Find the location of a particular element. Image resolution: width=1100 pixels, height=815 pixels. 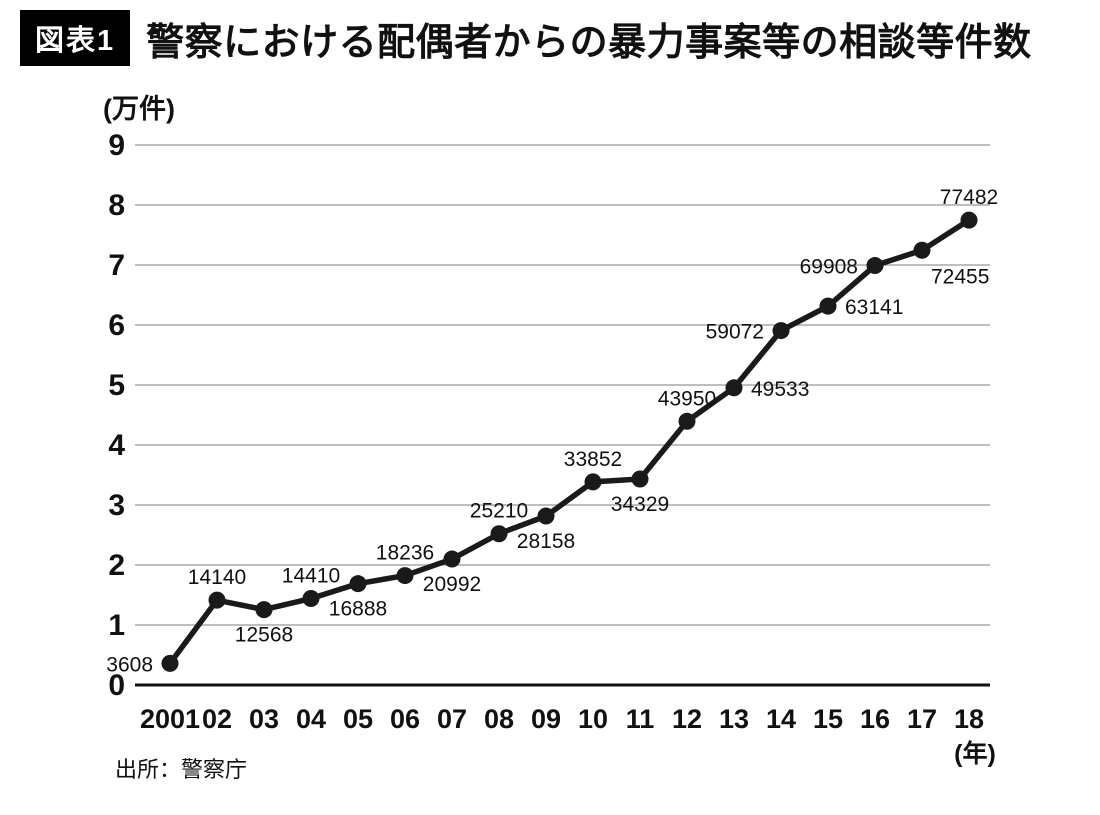

y-axis-unit-label: (万件) is located at coordinates (139, 109).